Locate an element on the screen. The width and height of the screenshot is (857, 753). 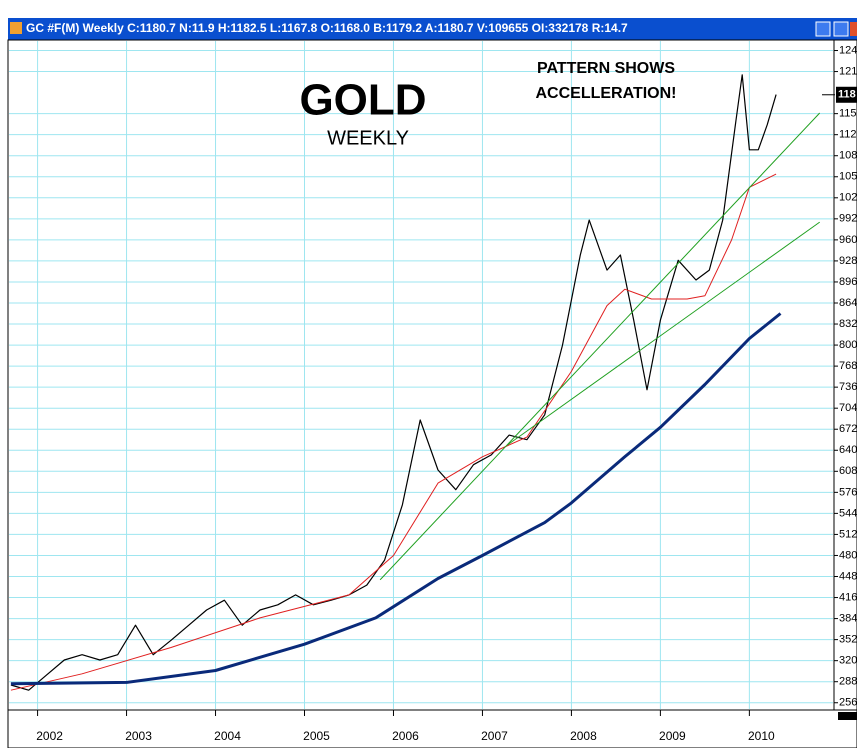
y-tick-label: 448 is located at coordinates (848, 576).